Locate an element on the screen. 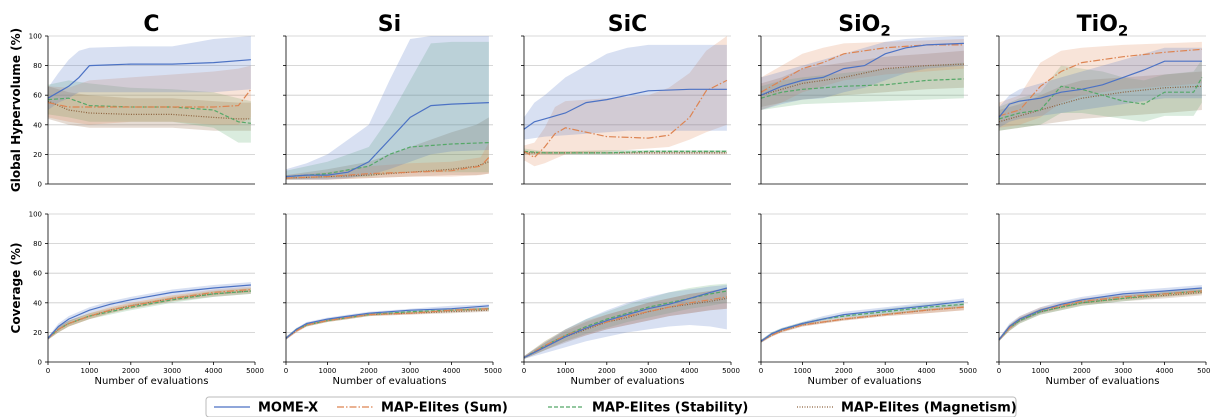 This screenshot has height=417, width=1211. column-title: TiO2 is located at coordinates (1103, 26).